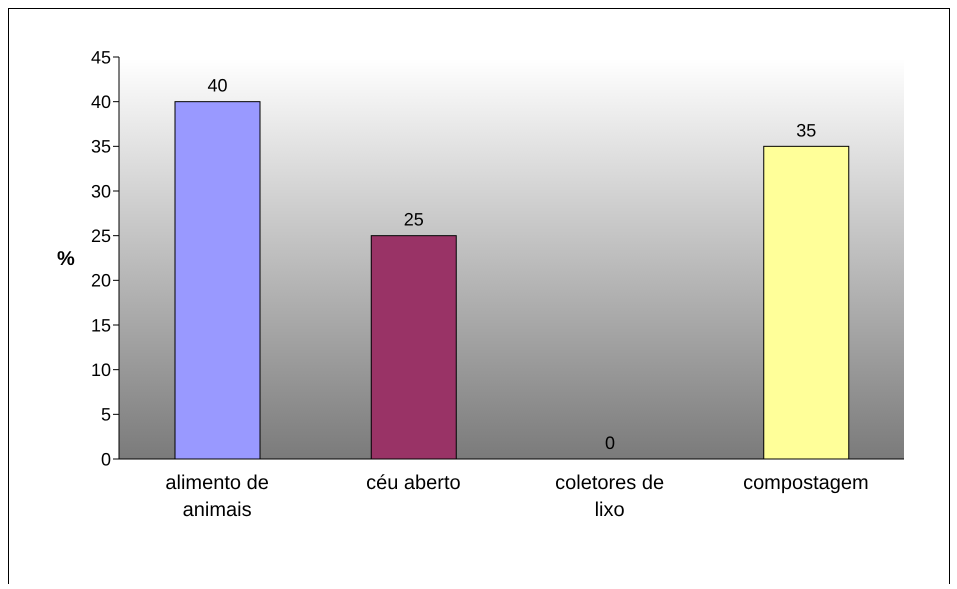 The height and width of the screenshot is (589, 957). What do you see at coordinates (217, 496) in the screenshot?
I see `x-tick-label: alimento de animais` at bounding box center [217, 496].